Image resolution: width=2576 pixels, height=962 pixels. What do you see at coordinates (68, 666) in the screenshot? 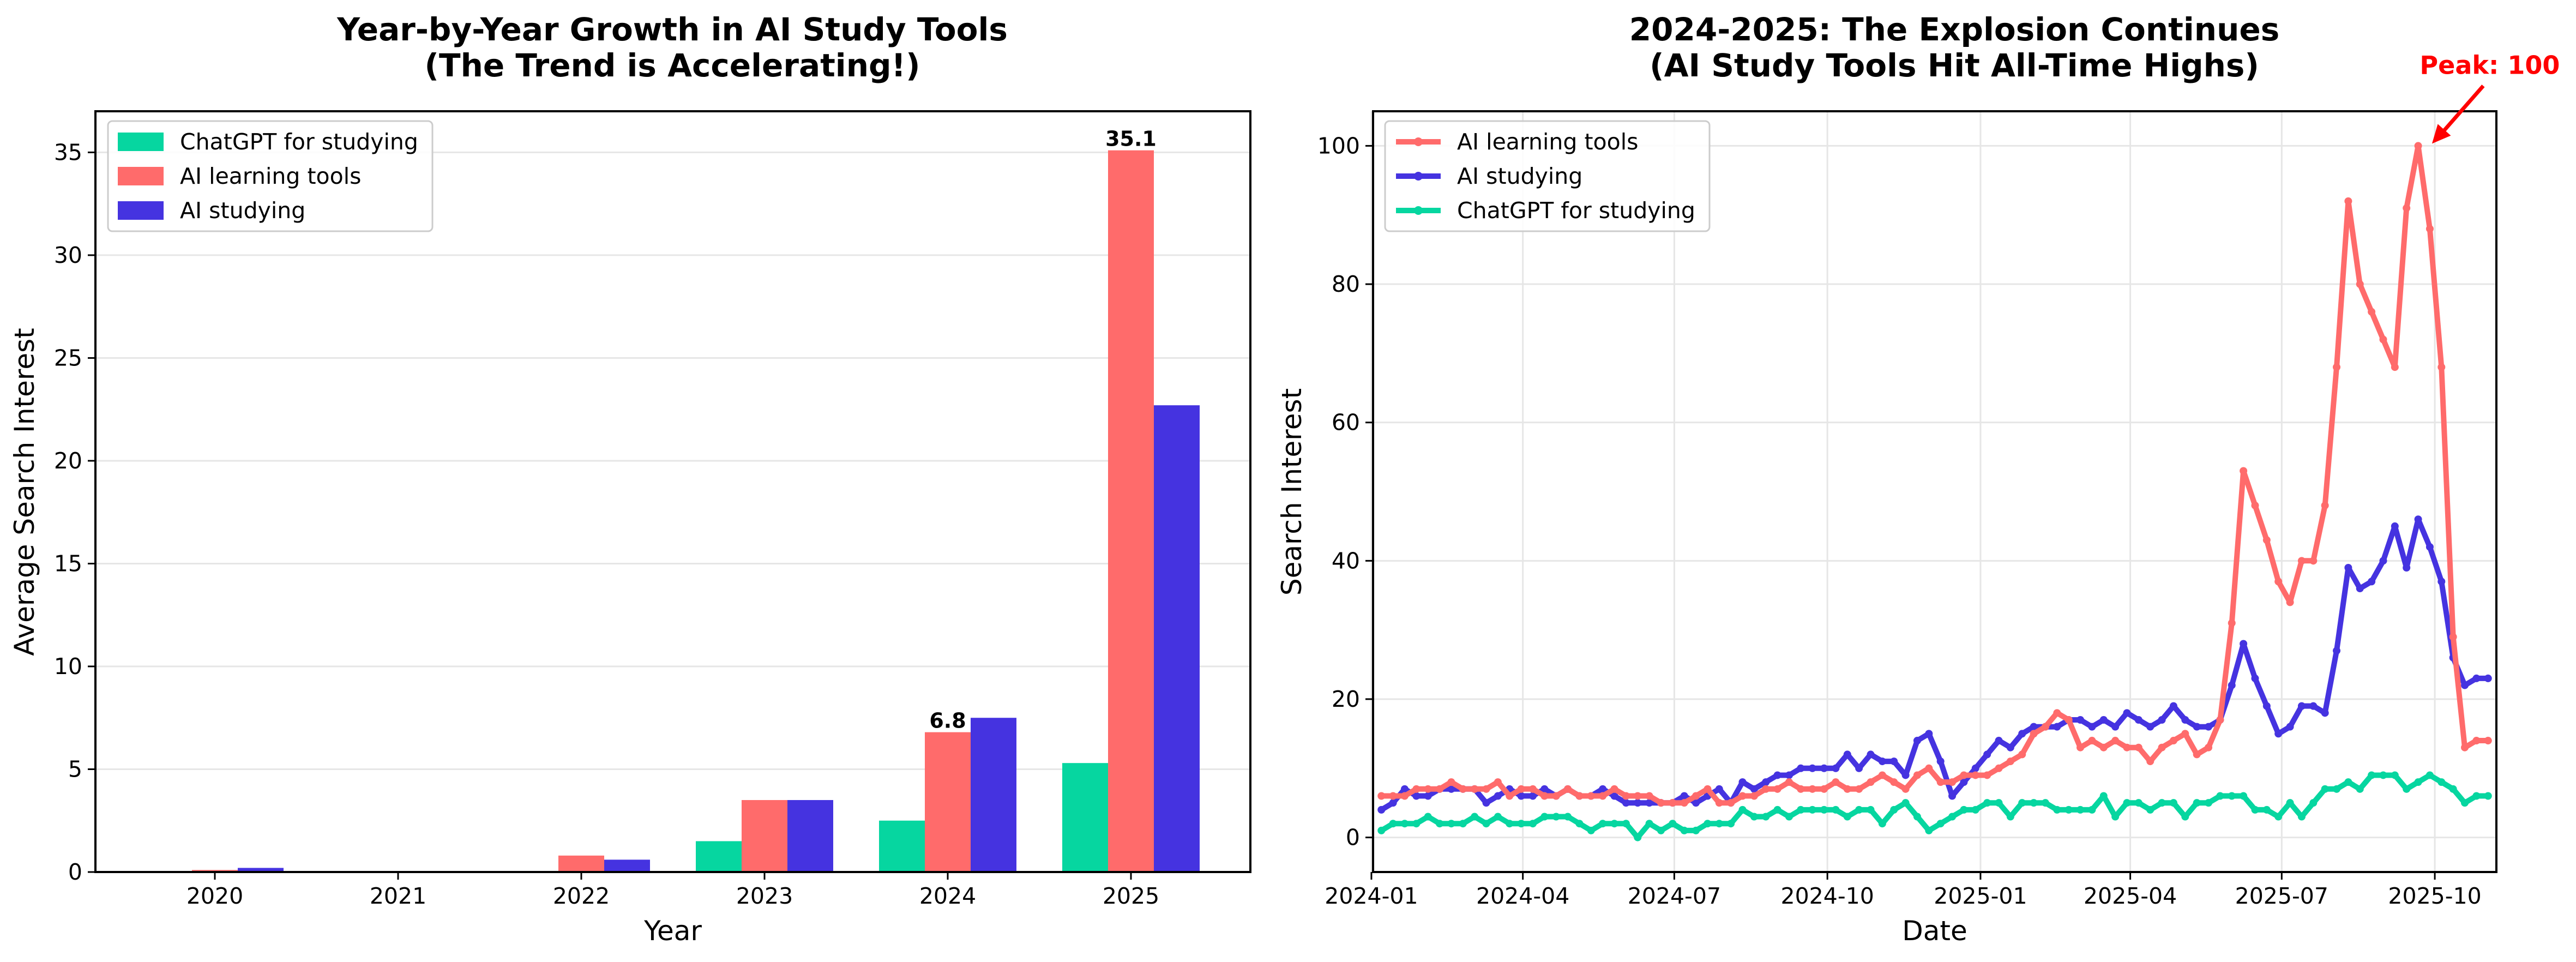
I see `bar-y-tick-label: 10` at bounding box center [68, 666].